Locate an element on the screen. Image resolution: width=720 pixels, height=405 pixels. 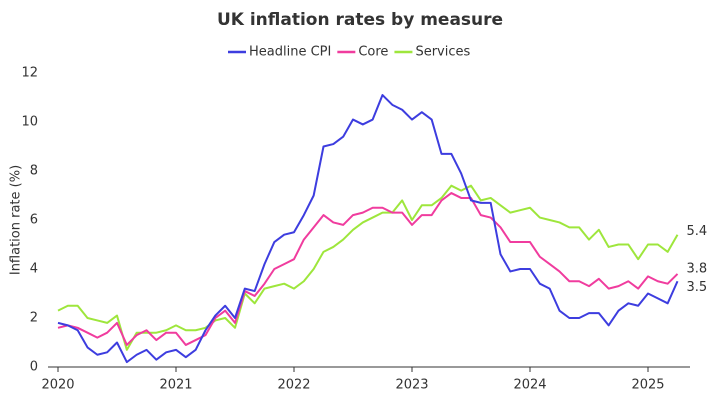
y-tick-label: 10 is located at coordinates (29, 122).